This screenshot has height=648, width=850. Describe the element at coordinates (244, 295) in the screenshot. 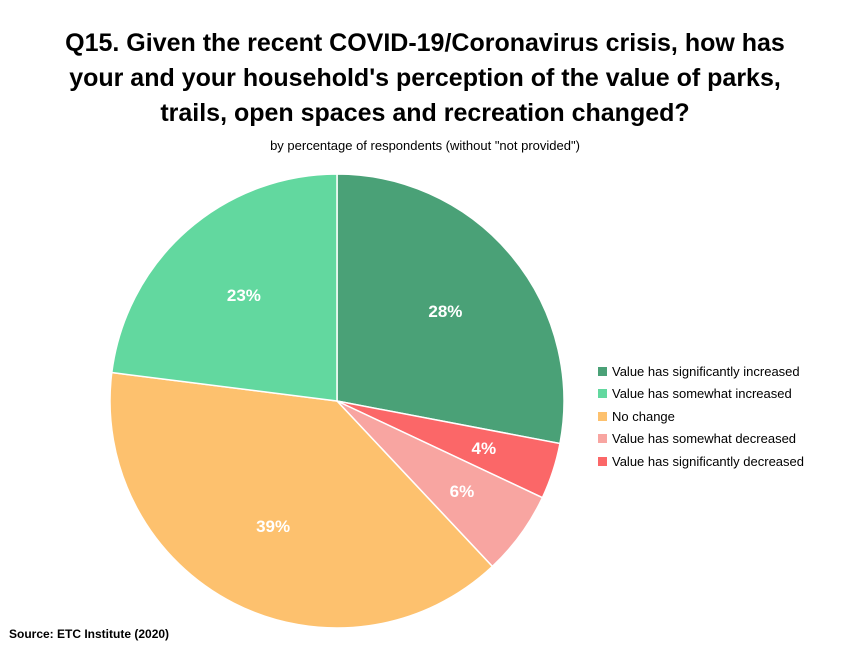

I see `pie-slice-label: 23%` at that location.